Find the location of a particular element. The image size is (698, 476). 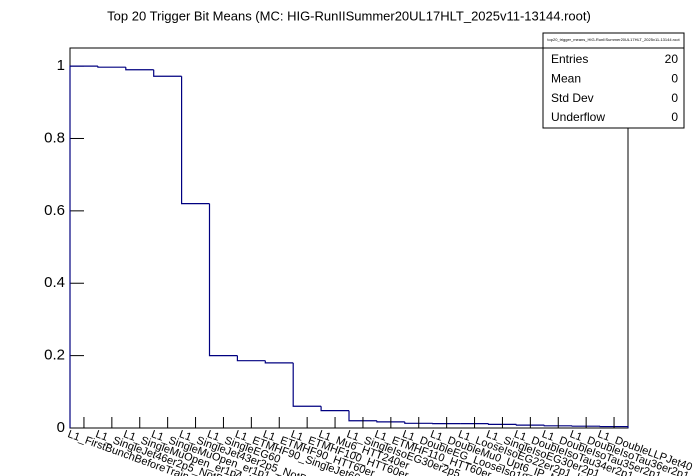

stats-label: Entries is located at coordinates (569, 59).